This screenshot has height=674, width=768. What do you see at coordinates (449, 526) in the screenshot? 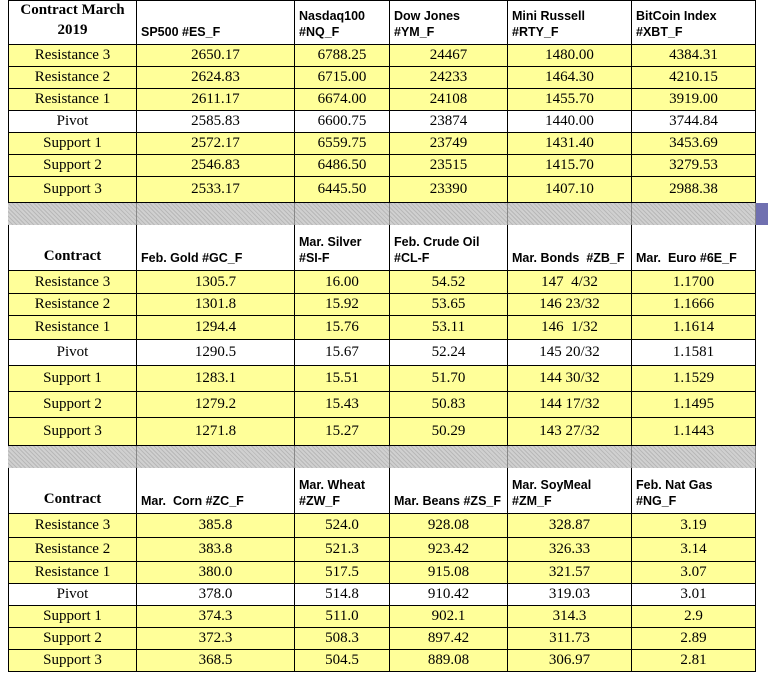
I see `value-cell: 928.08` at bounding box center [449, 526].